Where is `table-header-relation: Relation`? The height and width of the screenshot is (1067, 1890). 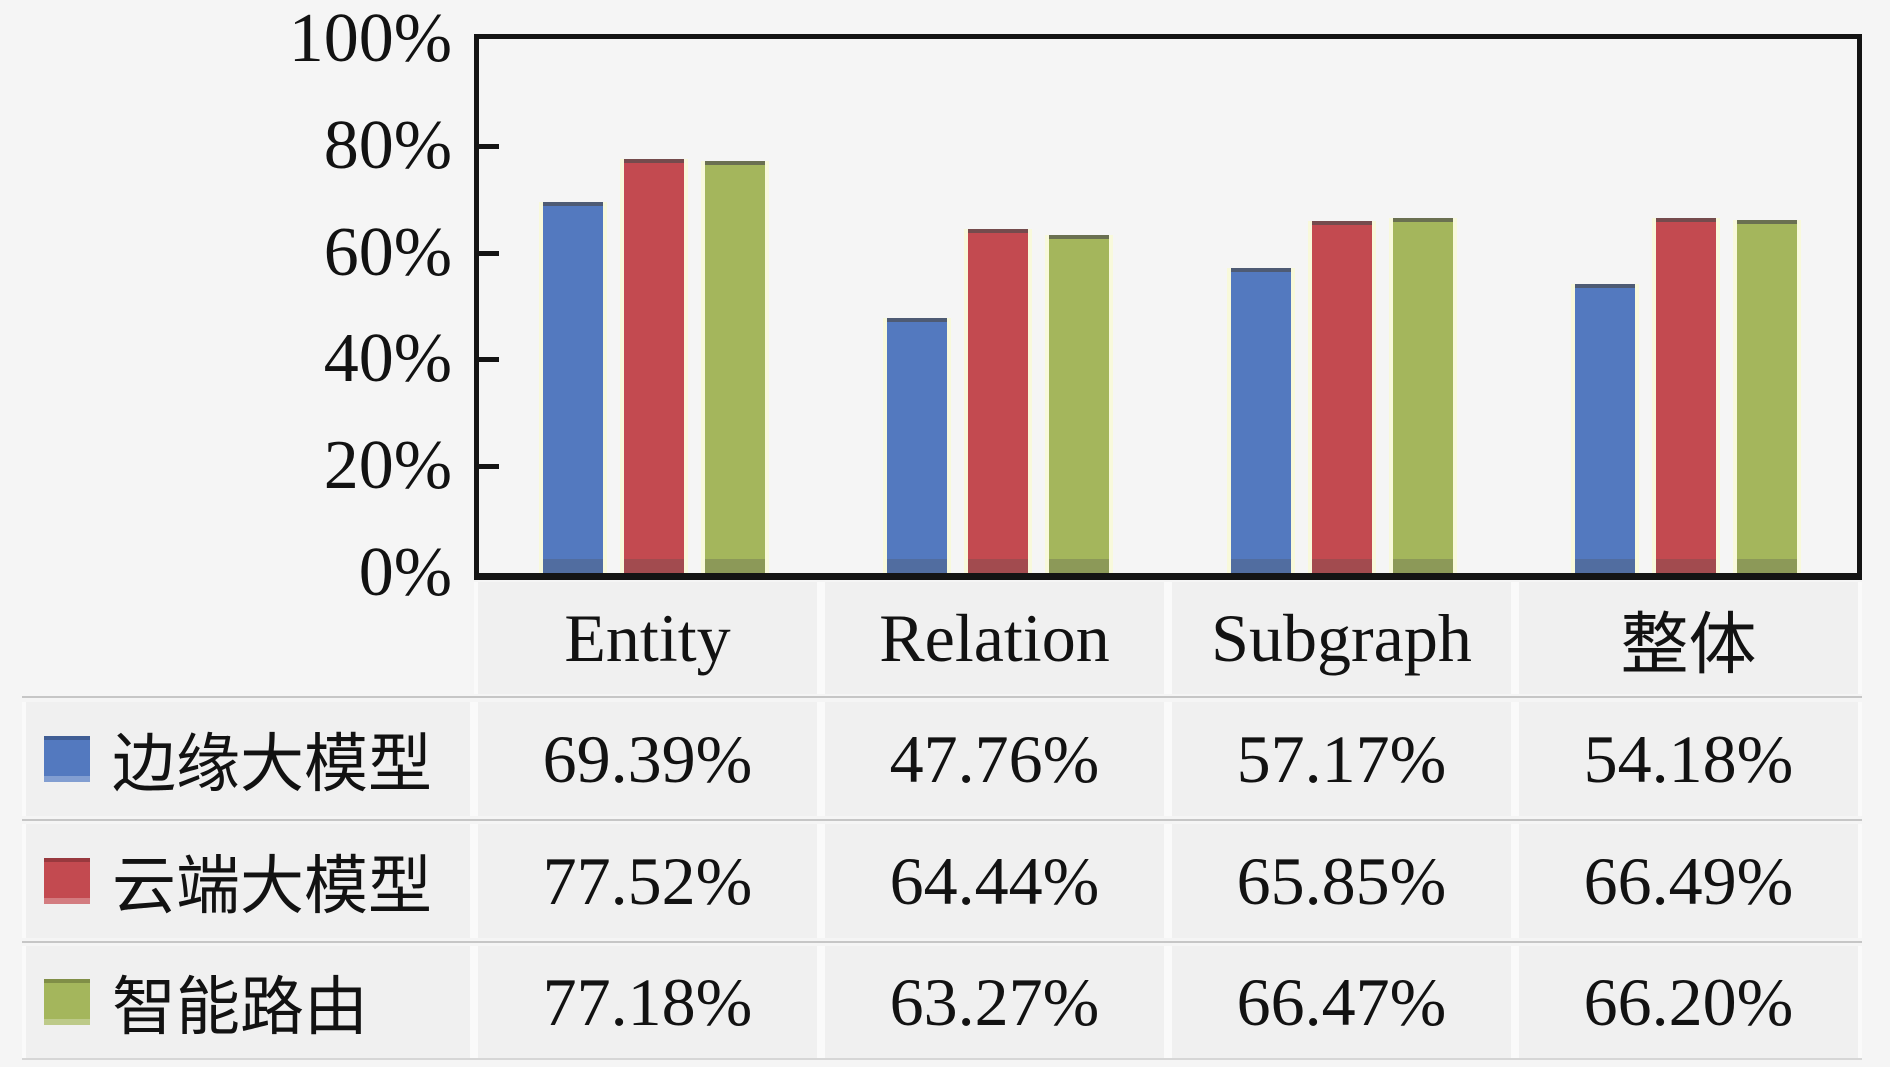
table-header-relation: Relation is located at coordinates (994, 638).